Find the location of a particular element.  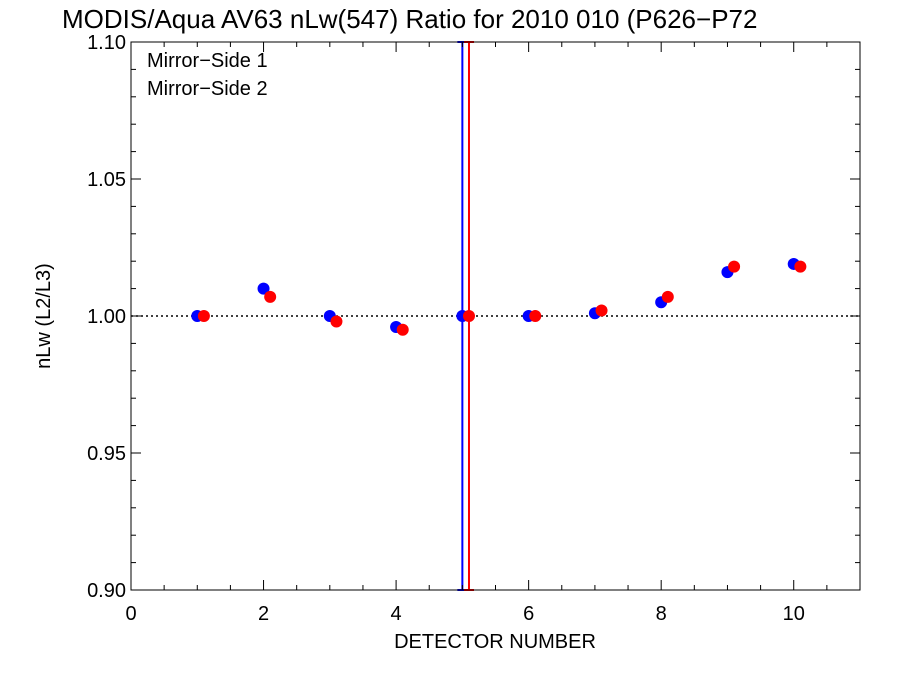

x-tick-label: 4 is located at coordinates (396, 614).